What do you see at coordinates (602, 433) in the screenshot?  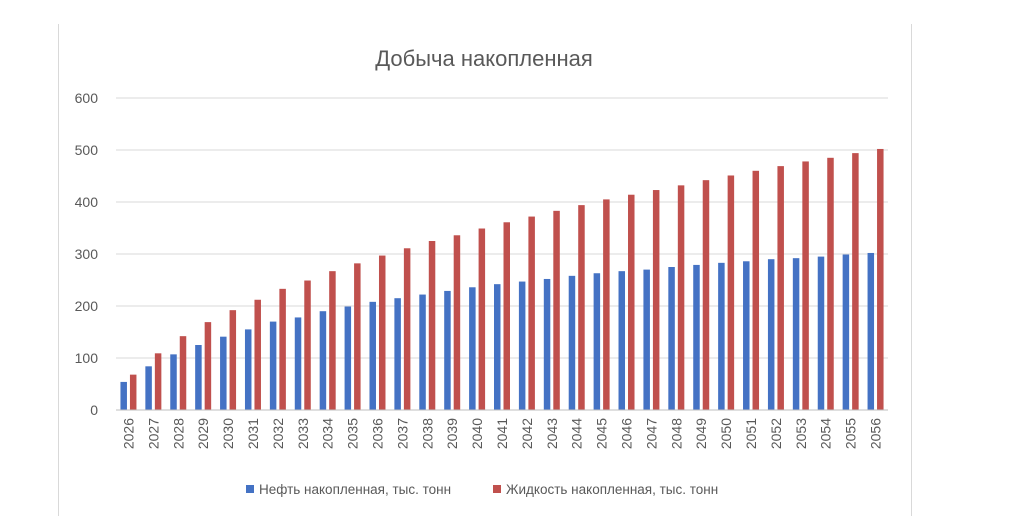 I see `x-tick-label: 2045` at bounding box center [602, 433].